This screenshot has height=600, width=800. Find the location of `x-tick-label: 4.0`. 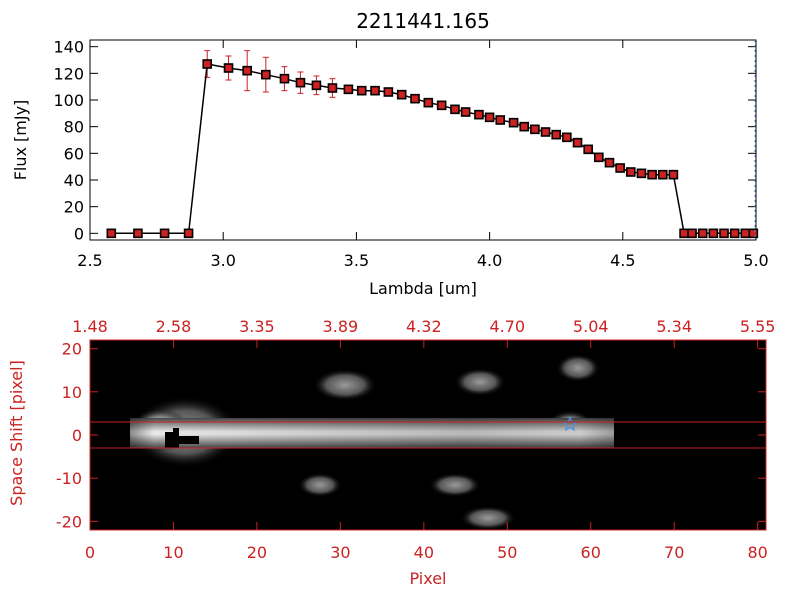

x-tick-label: 4.0 is located at coordinates (489, 260).